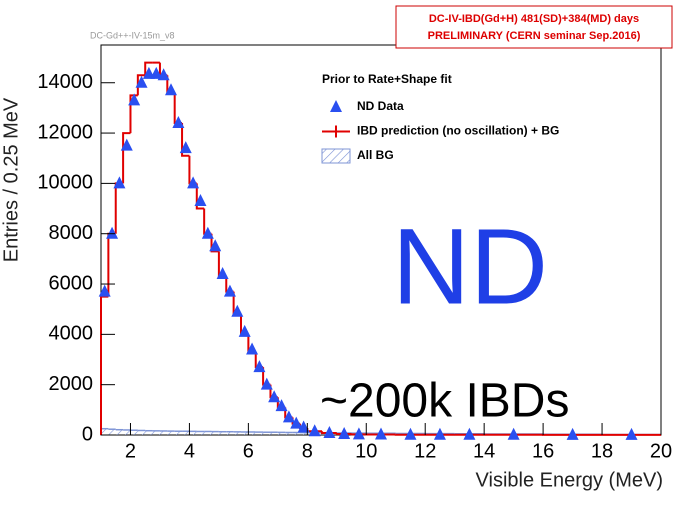 The width and height of the screenshot is (698, 510). Describe the element at coordinates (458, 131) in the screenshot. I see `legend-label: IBD prediction (no oscillation) + BG` at that location.